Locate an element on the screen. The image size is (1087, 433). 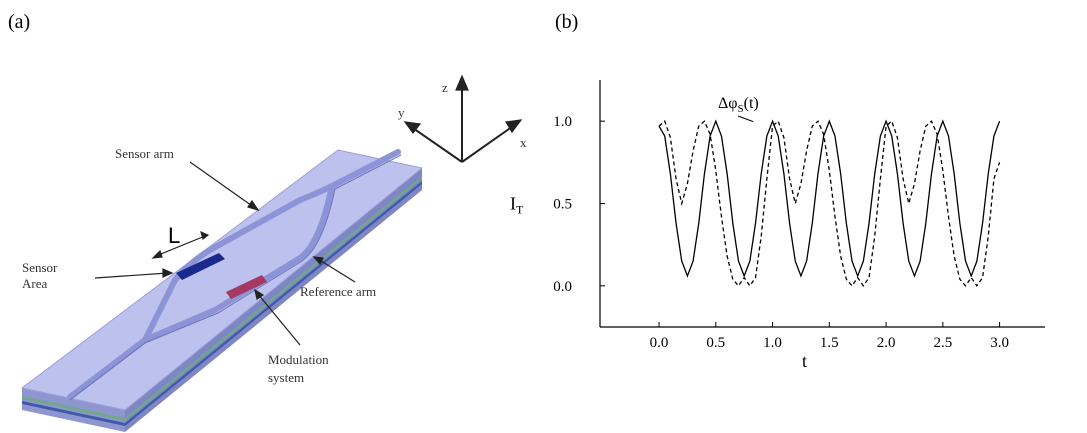
y-axis-label-sub: T is located at coordinates (520, 210).